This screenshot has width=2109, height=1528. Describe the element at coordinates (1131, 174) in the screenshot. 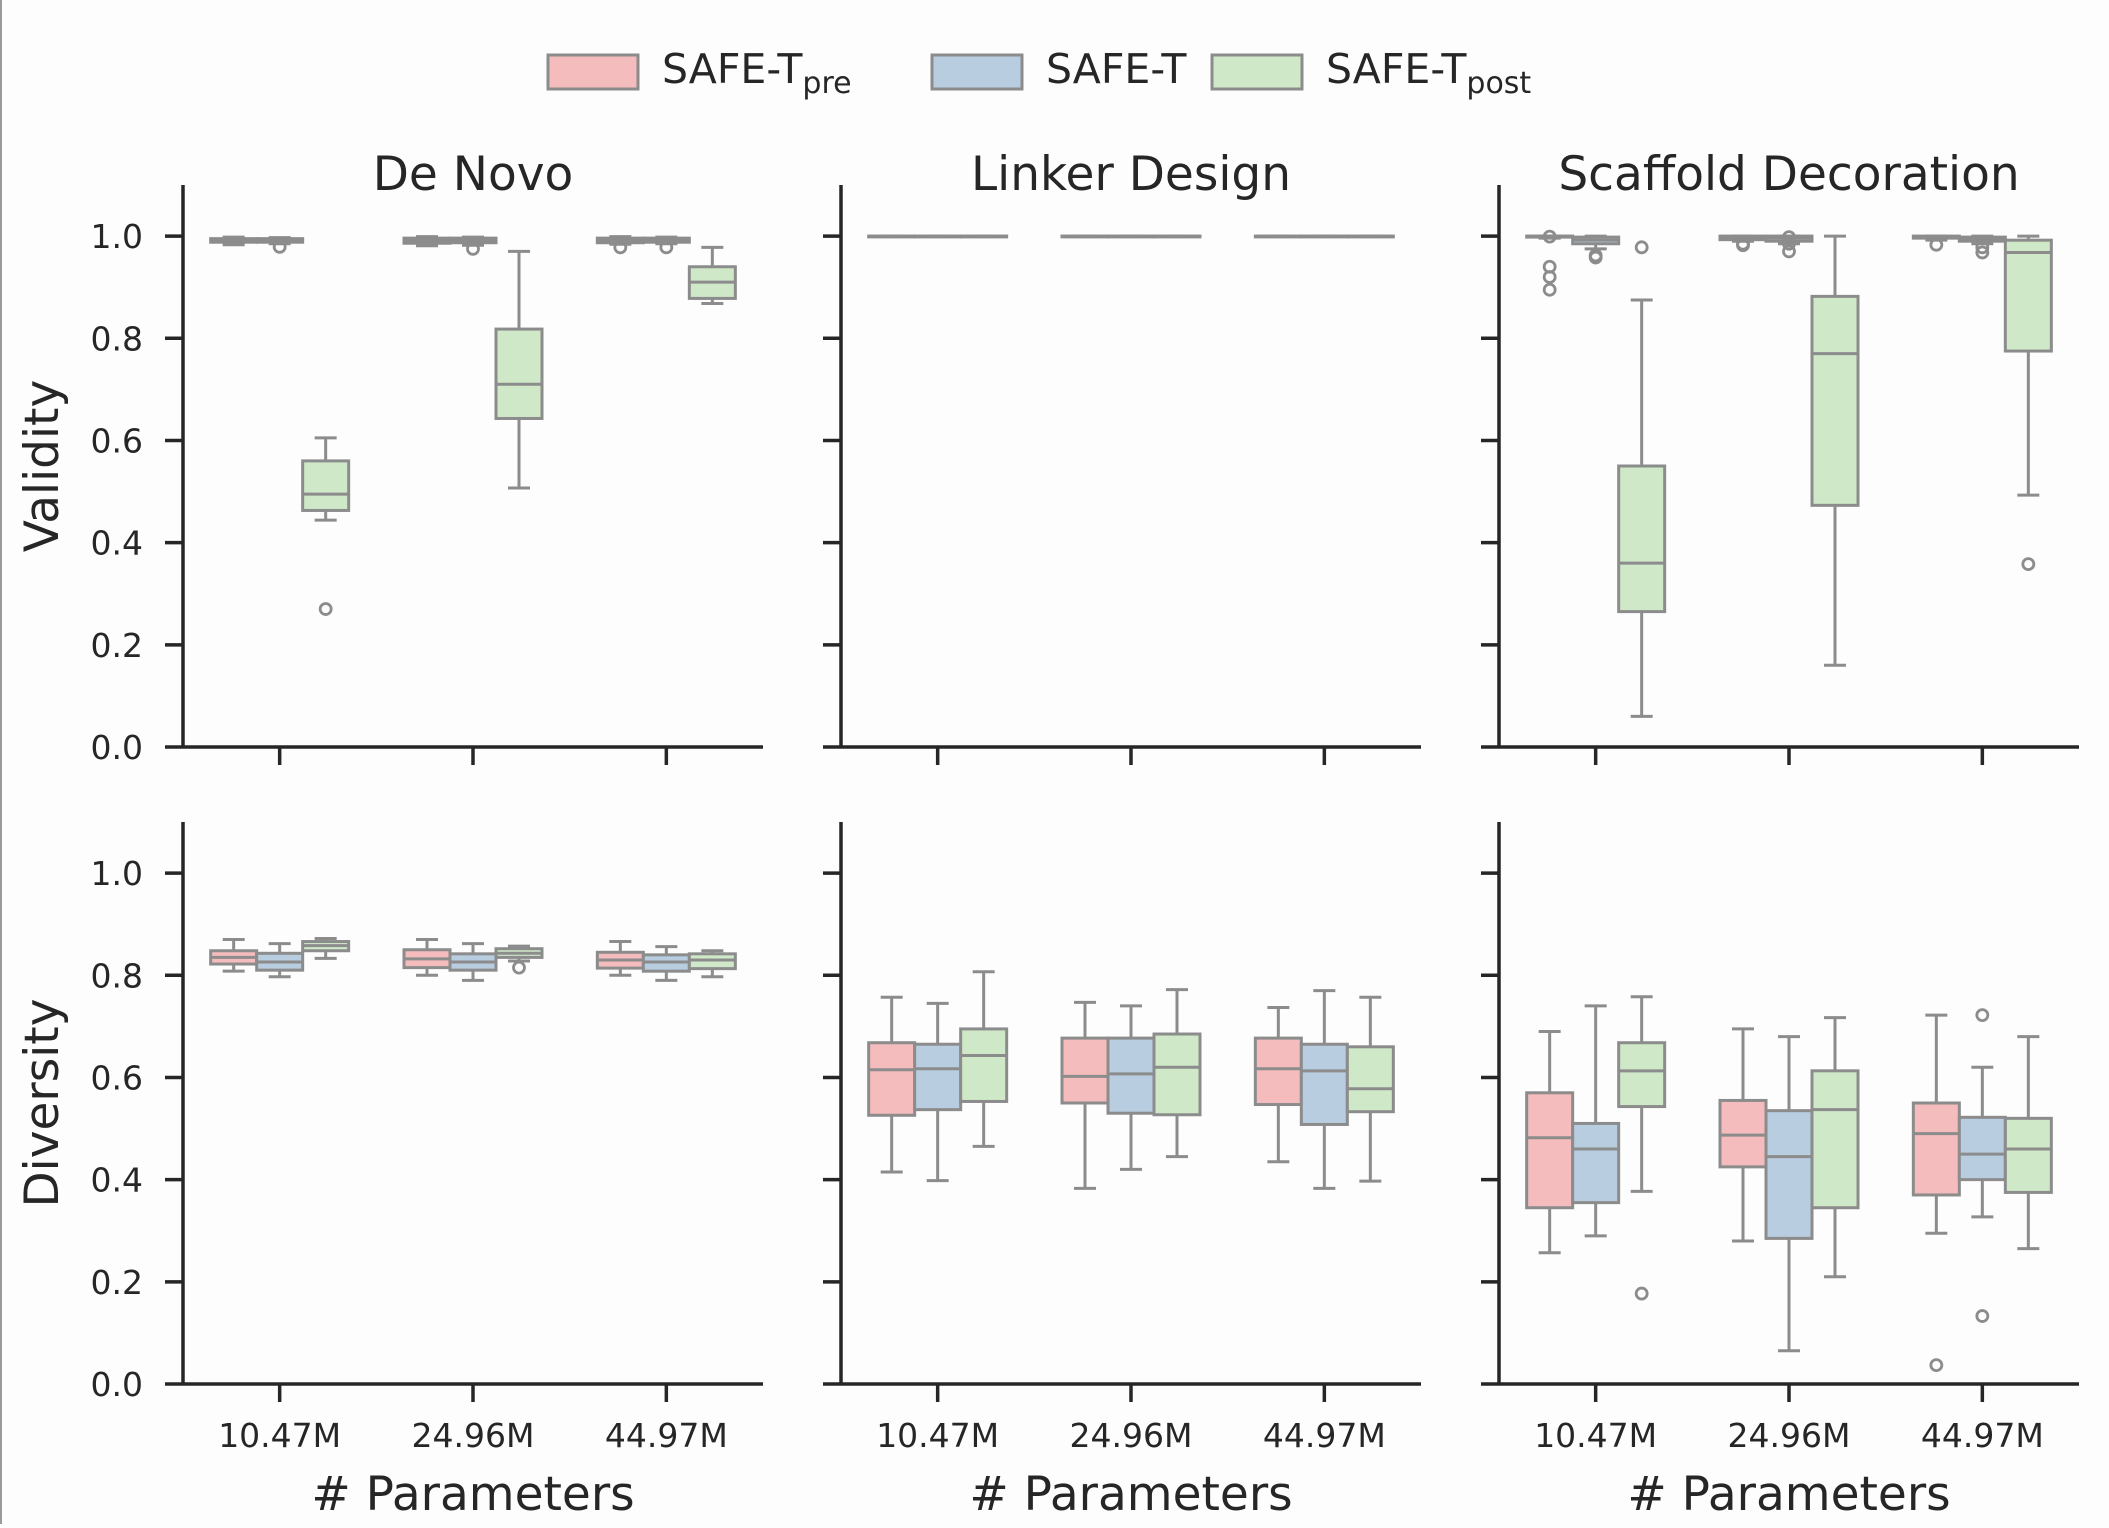

I see `panel-title: Linker Design` at that location.